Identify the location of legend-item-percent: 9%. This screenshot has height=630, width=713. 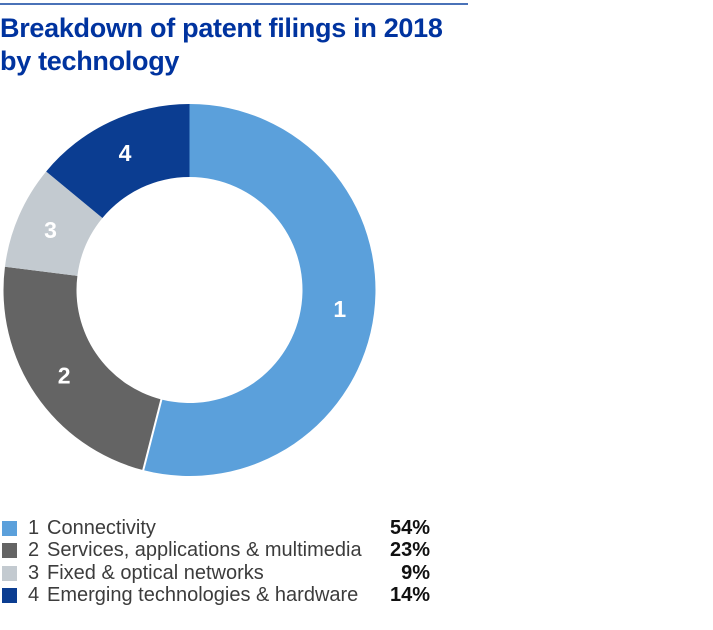
(415, 572).